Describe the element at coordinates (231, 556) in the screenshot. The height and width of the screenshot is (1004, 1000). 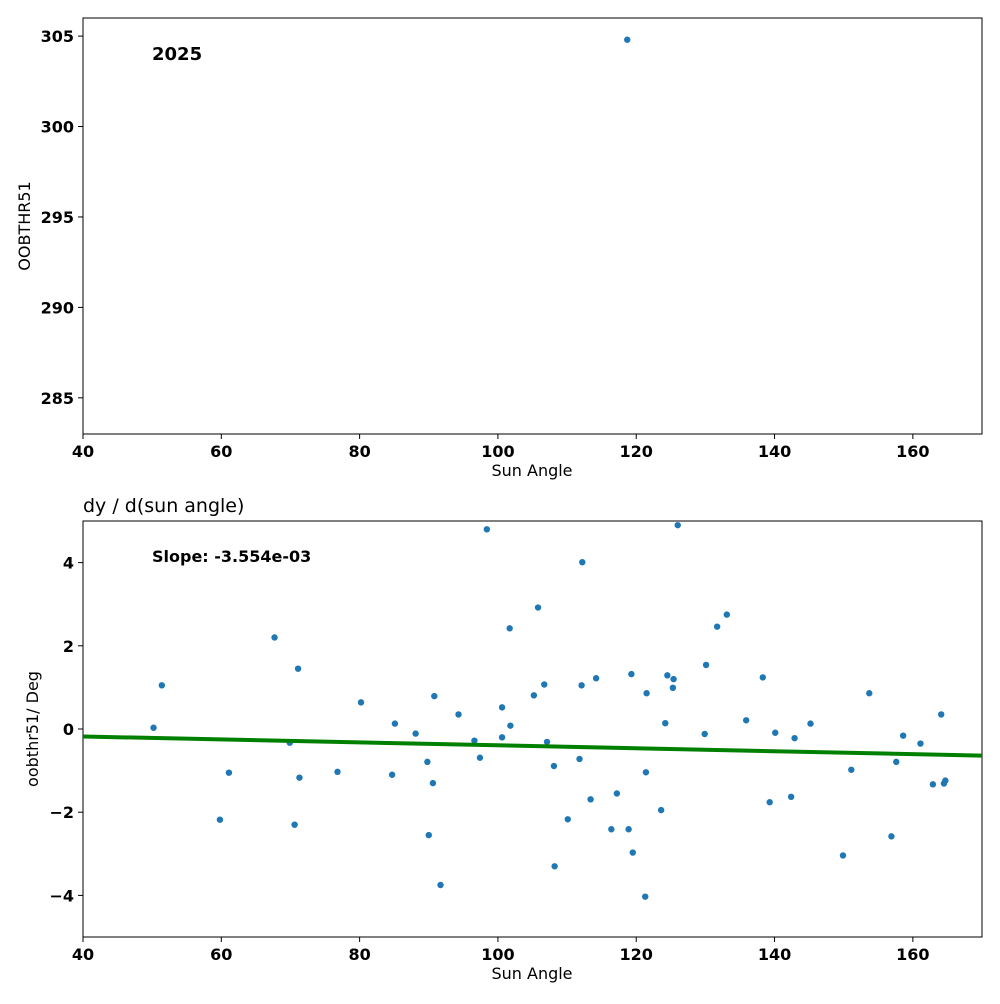
I see `bottom-slope-annotation: Slope: -3.554e-03` at that location.